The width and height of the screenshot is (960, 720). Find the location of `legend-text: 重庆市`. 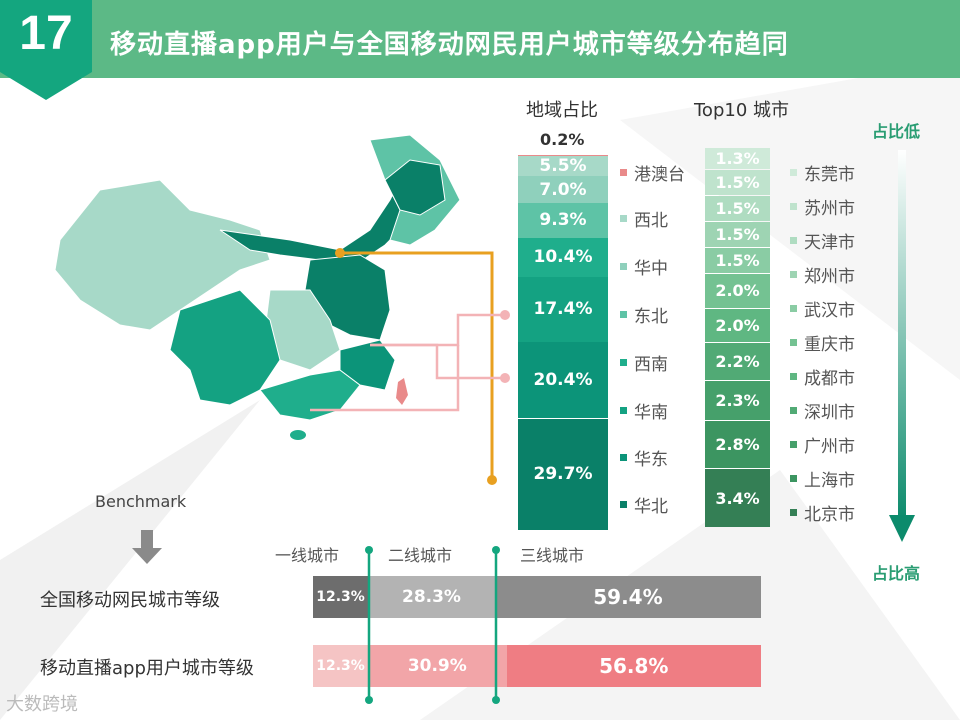

legend-text: 重庆市 is located at coordinates (829, 345).